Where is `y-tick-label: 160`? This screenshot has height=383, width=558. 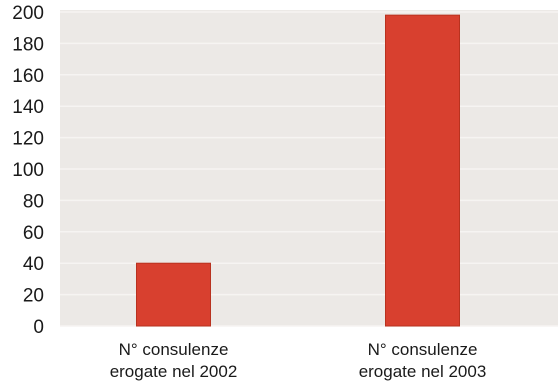
y-tick-label: 160 is located at coordinates (28, 76).